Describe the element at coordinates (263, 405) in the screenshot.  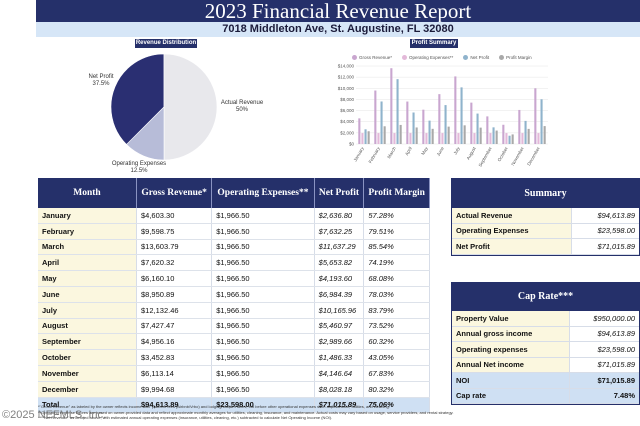
I see `operating-expenses-cell: $23,598.00` at that location.